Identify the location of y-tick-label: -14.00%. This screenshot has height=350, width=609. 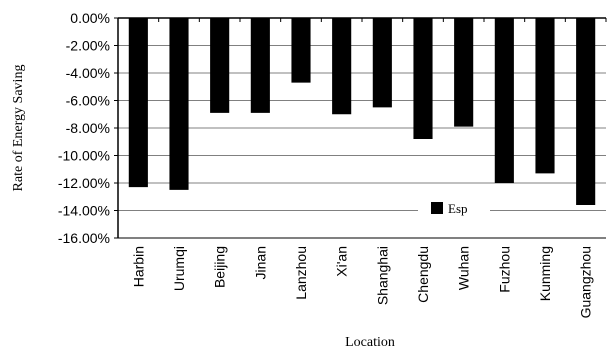
(84, 211).